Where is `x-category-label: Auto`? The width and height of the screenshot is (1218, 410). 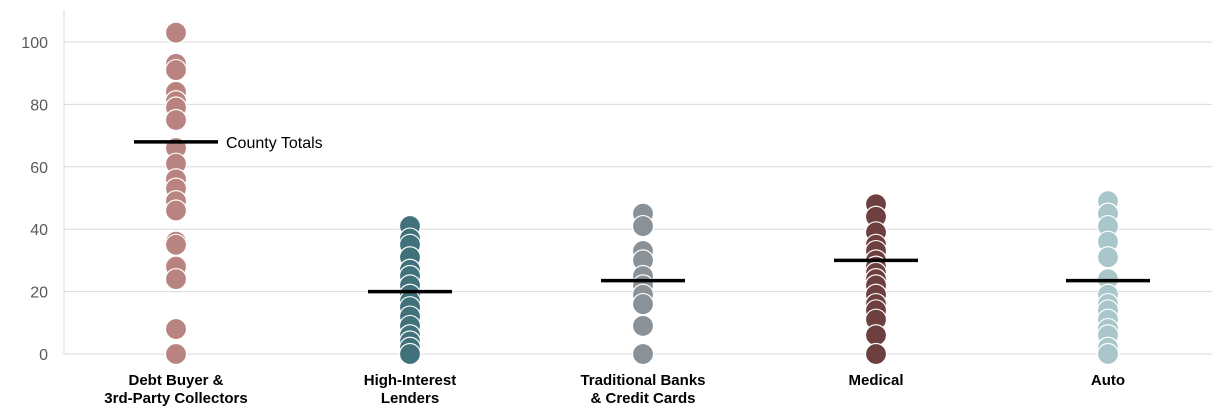
x-category-label: Auto is located at coordinates (1108, 380).